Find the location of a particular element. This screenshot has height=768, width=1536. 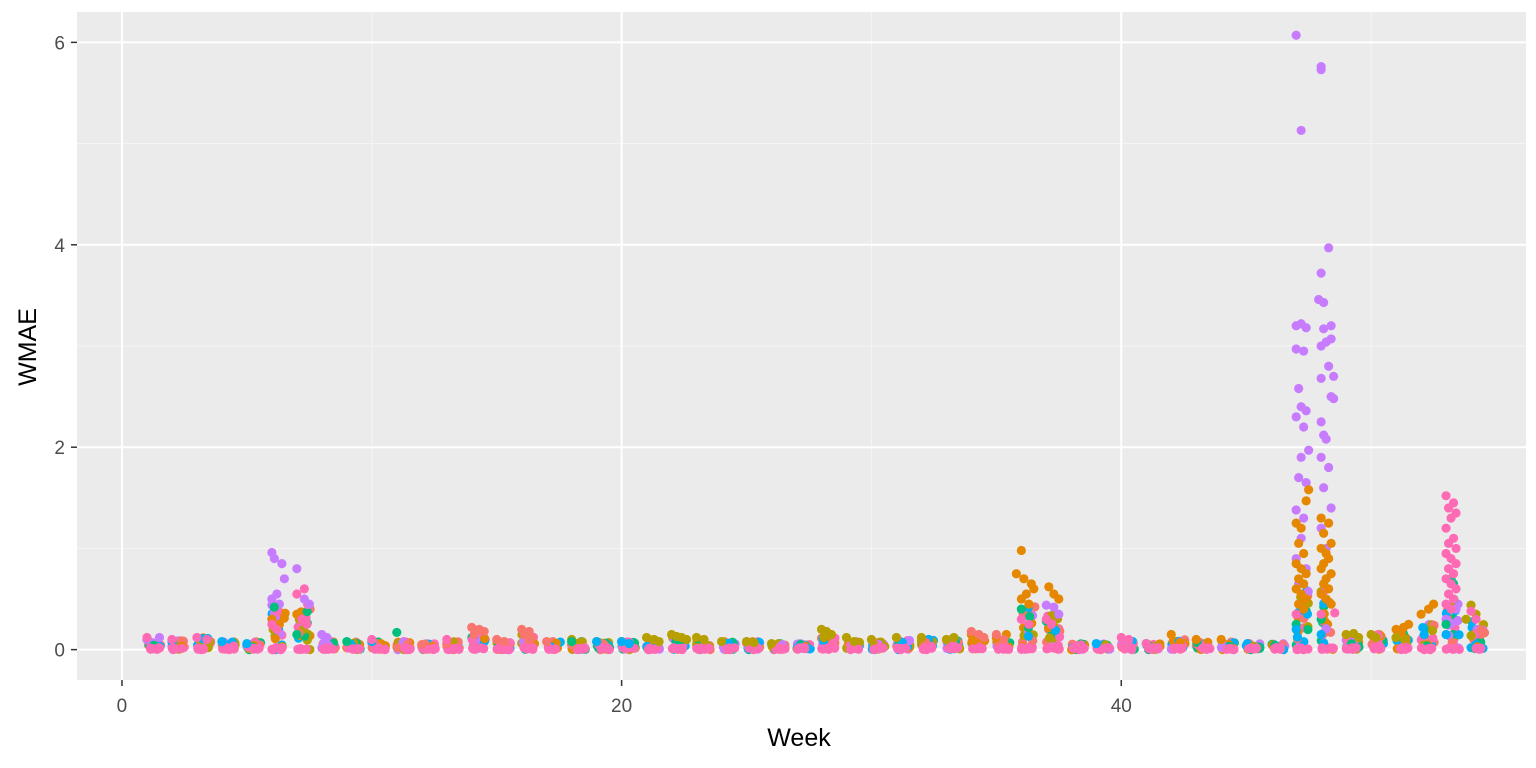

y-axis-title: WMAE is located at coordinates (28, 347).